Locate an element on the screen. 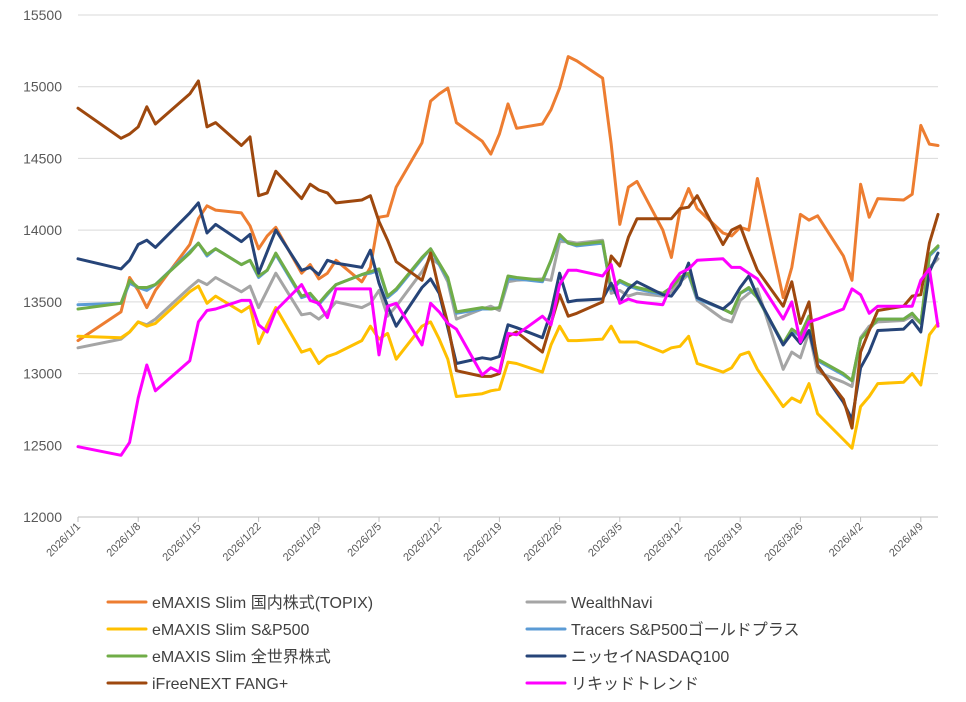  x-tick-label: 2026/3/5 is located at coordinates (605, 540).